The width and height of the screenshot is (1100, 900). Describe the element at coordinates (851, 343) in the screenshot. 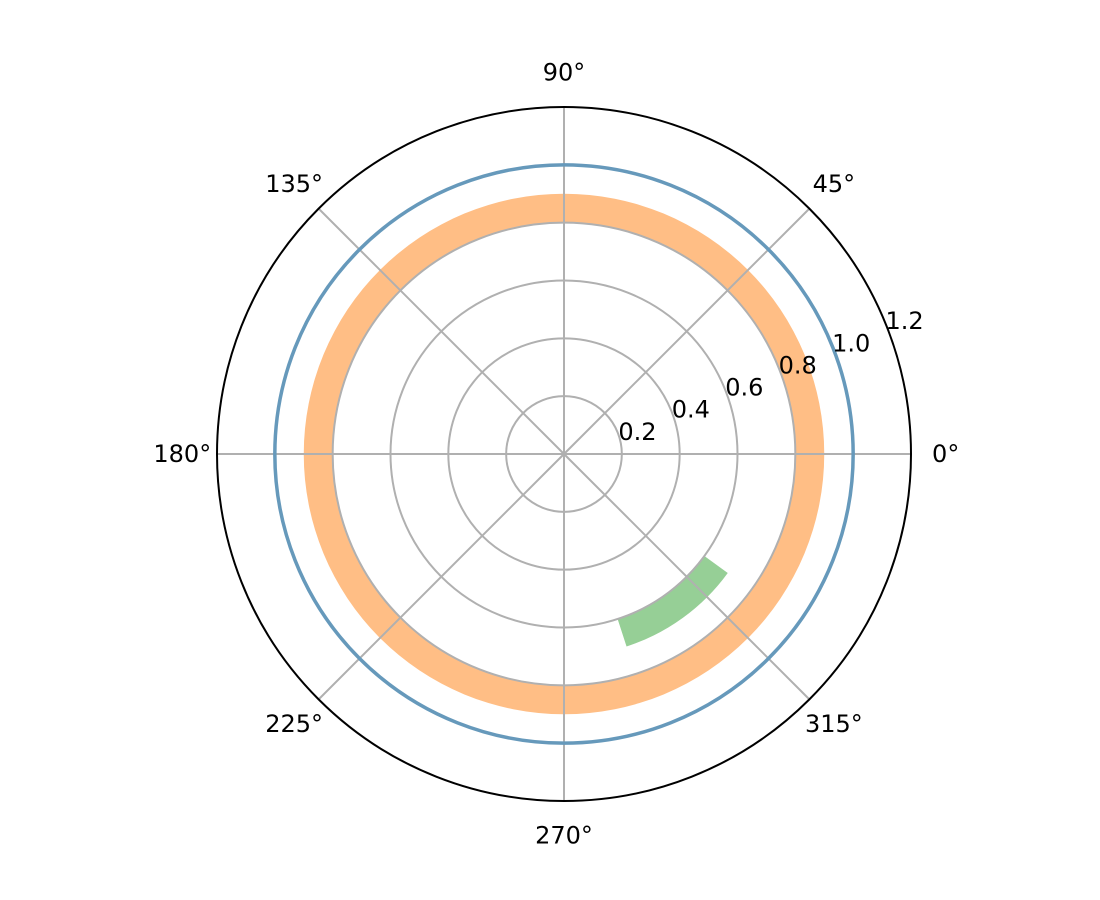

I see `r-tick-label: 1.0` at that location.